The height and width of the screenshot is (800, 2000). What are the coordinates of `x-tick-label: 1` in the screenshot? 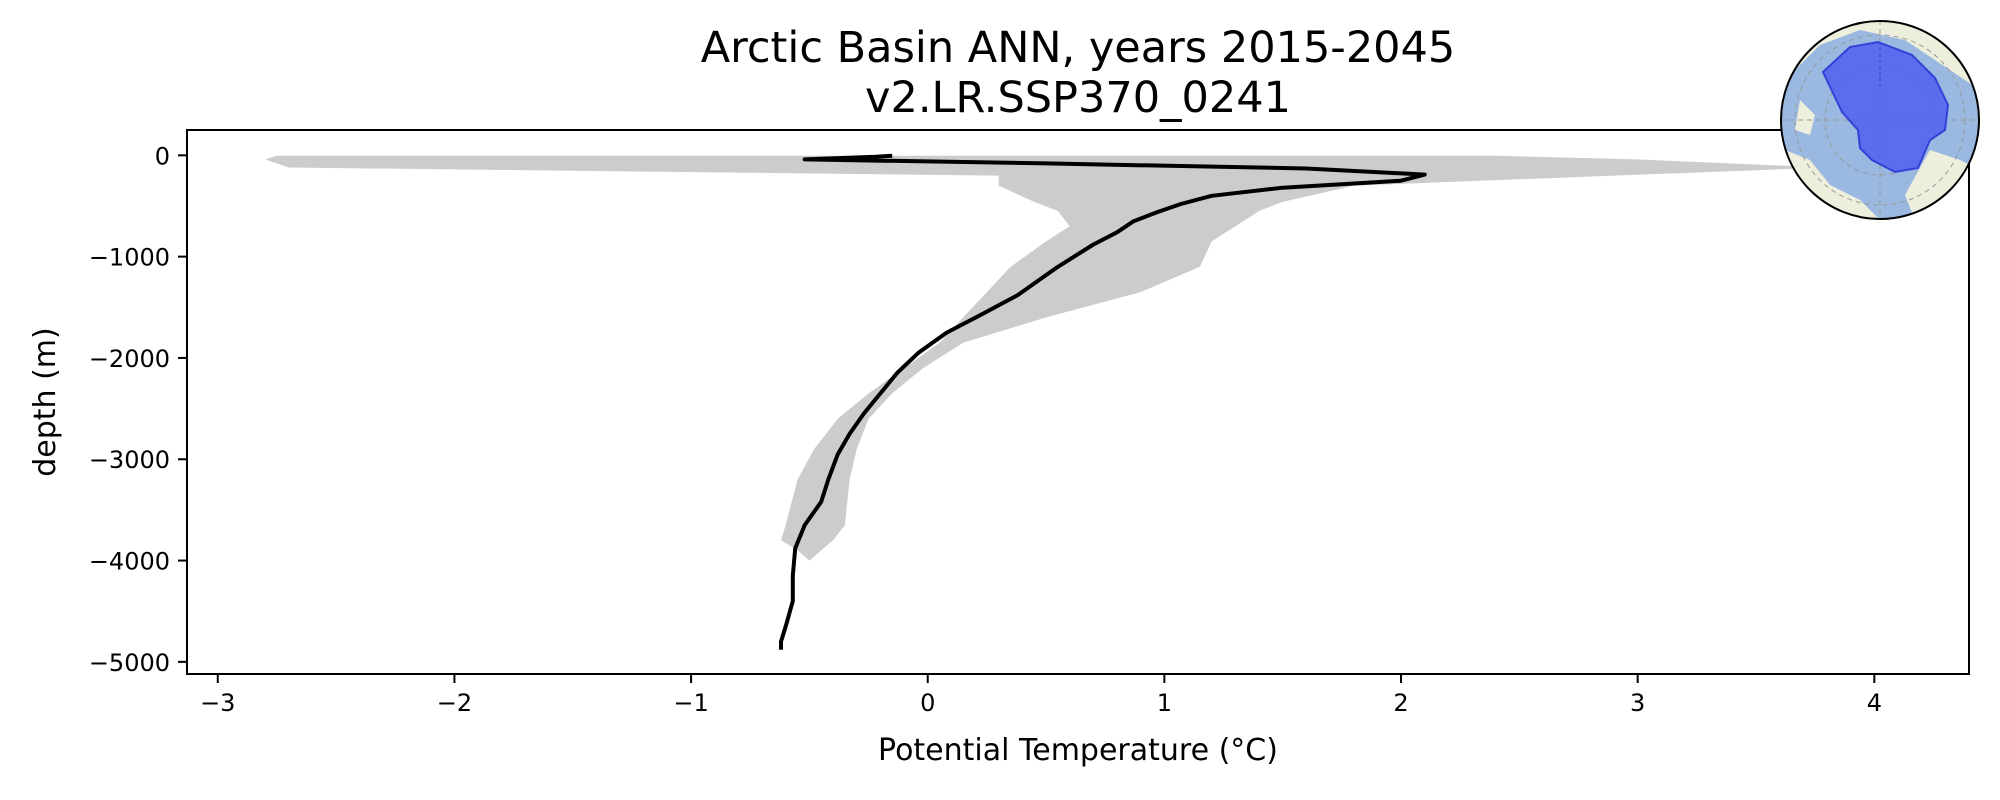 It's located at (1164, 703).